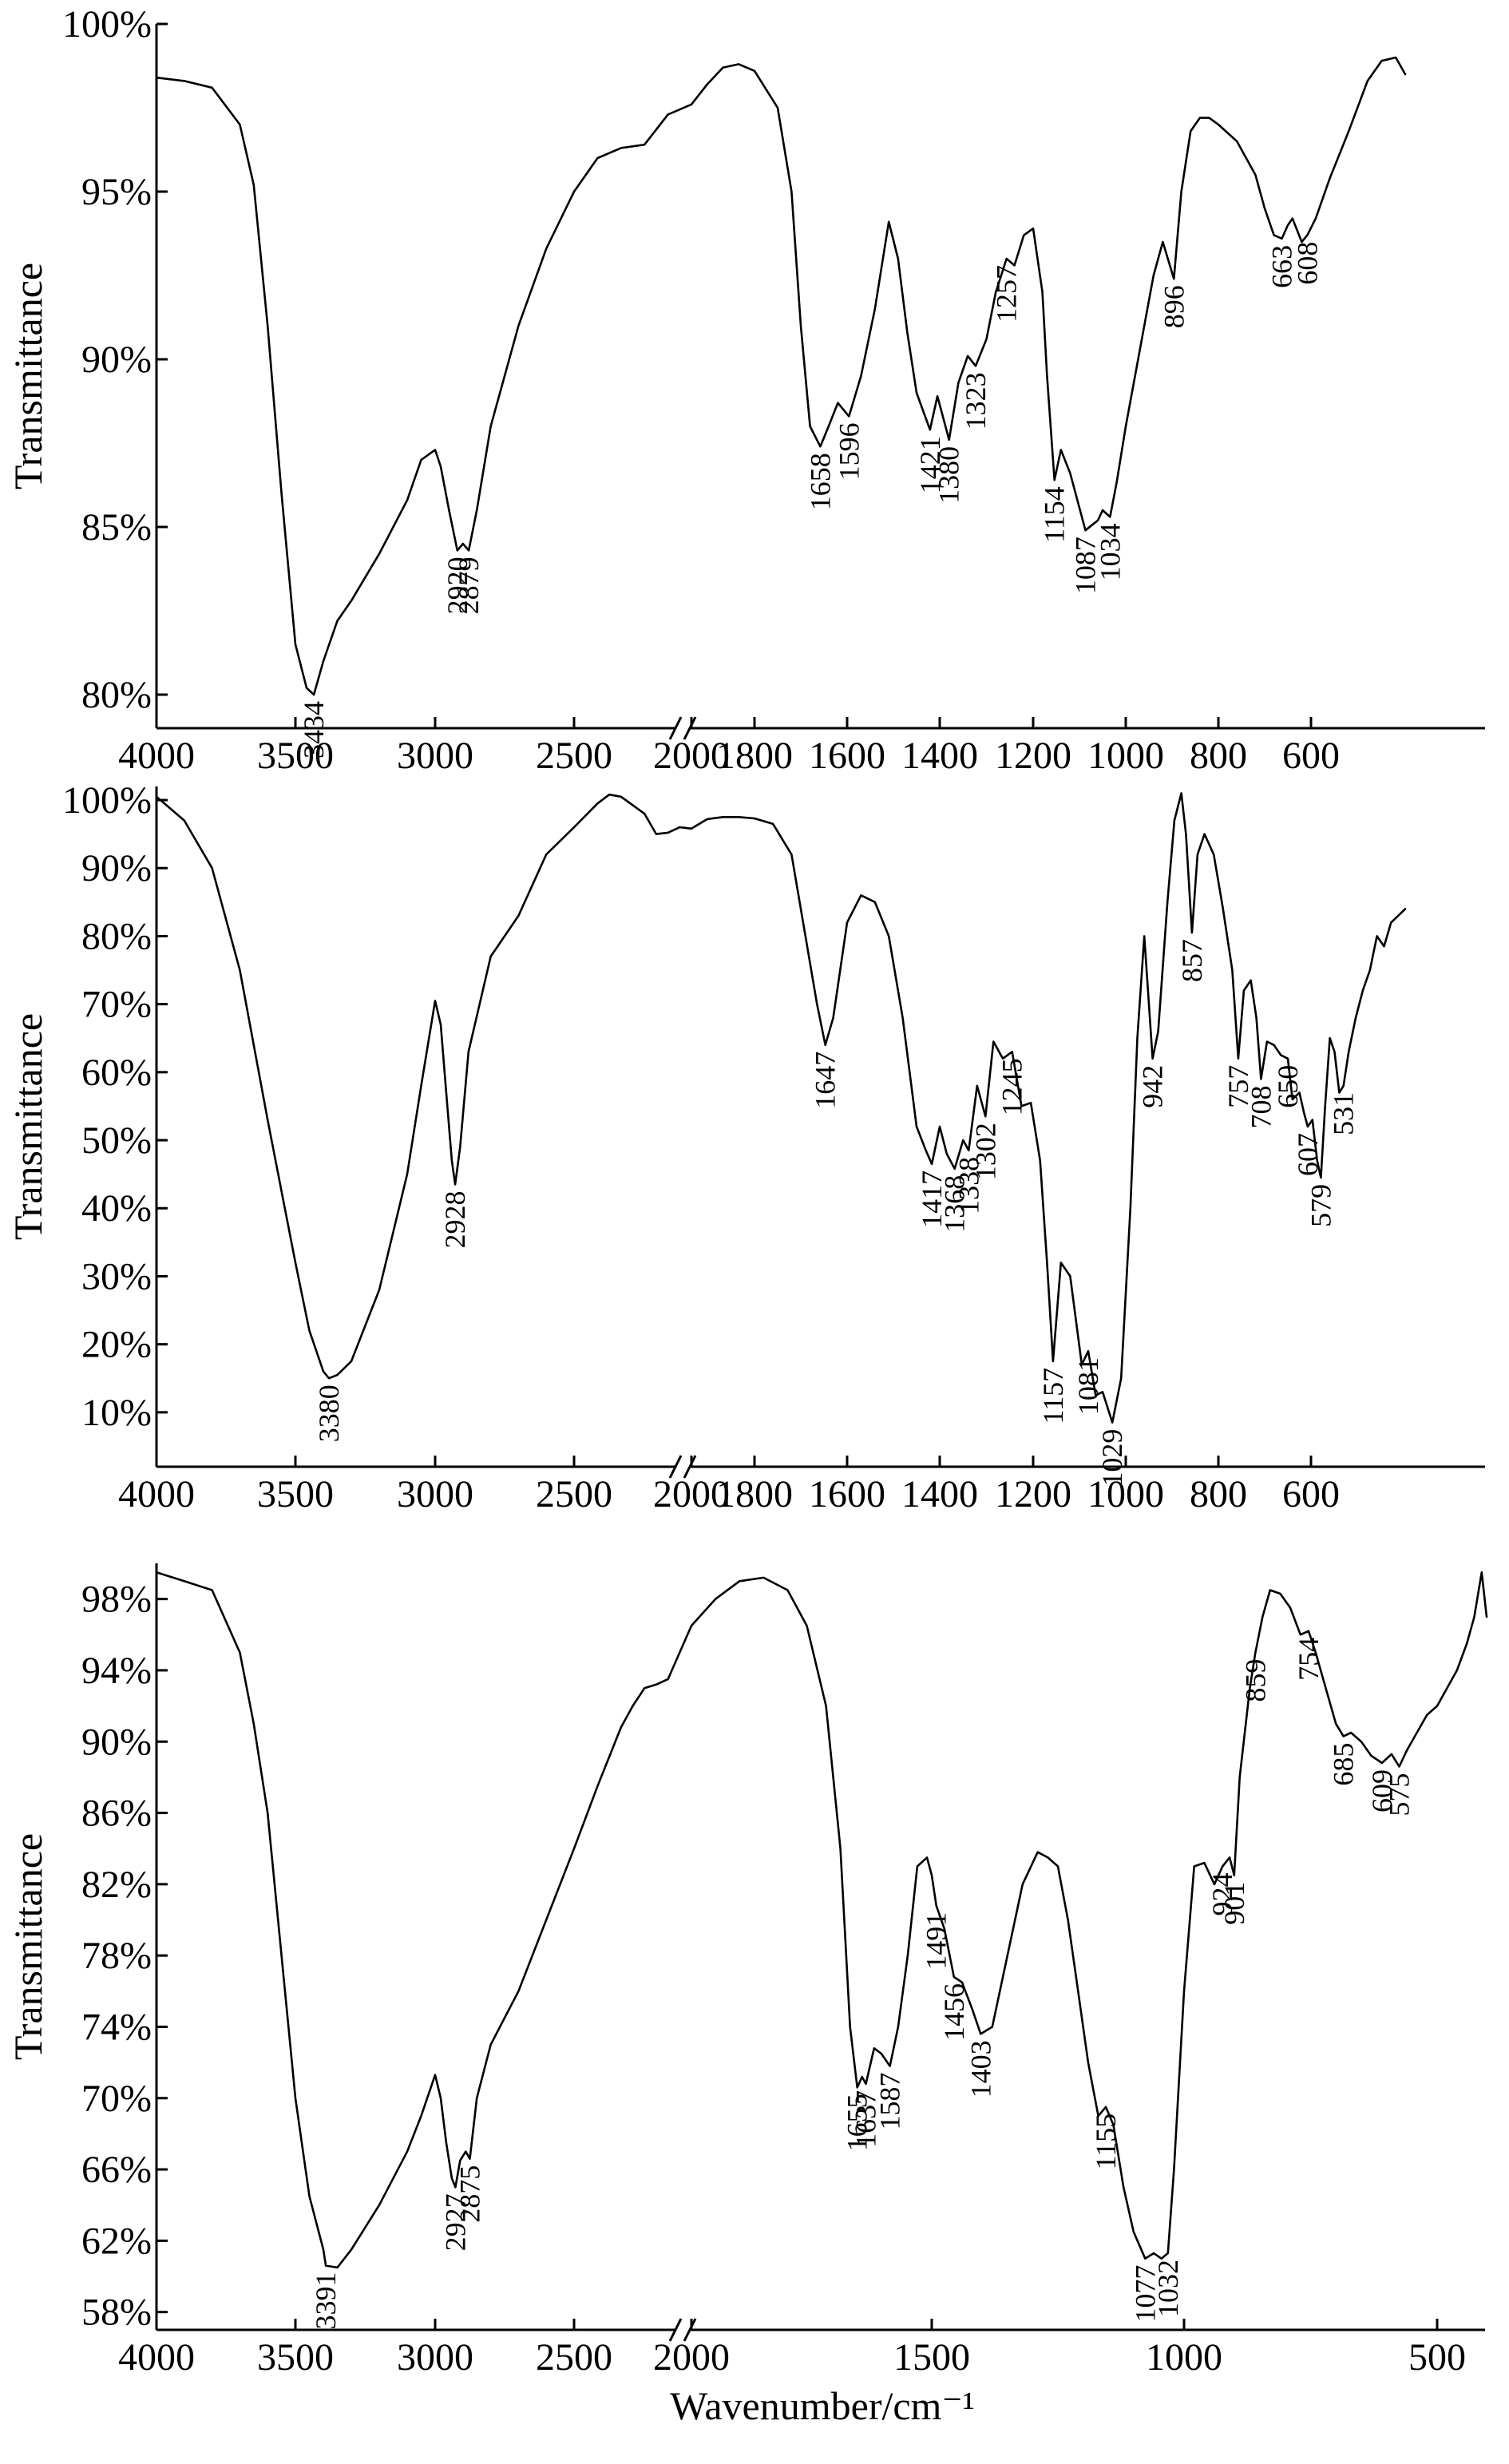 The image size is (1509, 2464). I want to click on x-tick-label: 1400, so click(939, 756).